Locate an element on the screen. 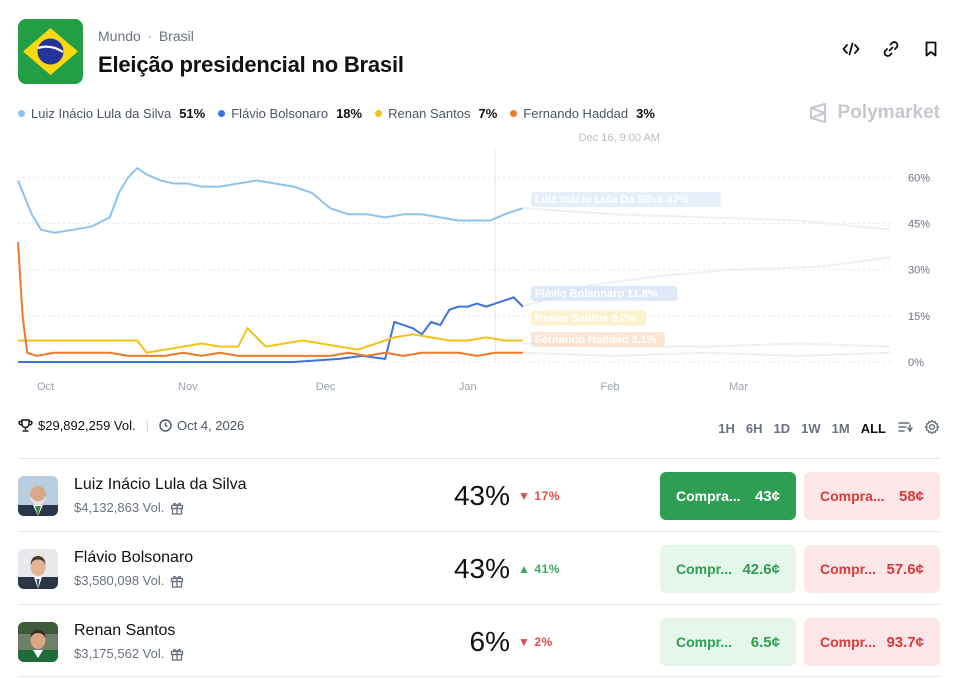  total-volume-text: $29,892,259 Vol. is located at coordinates (87, 425).